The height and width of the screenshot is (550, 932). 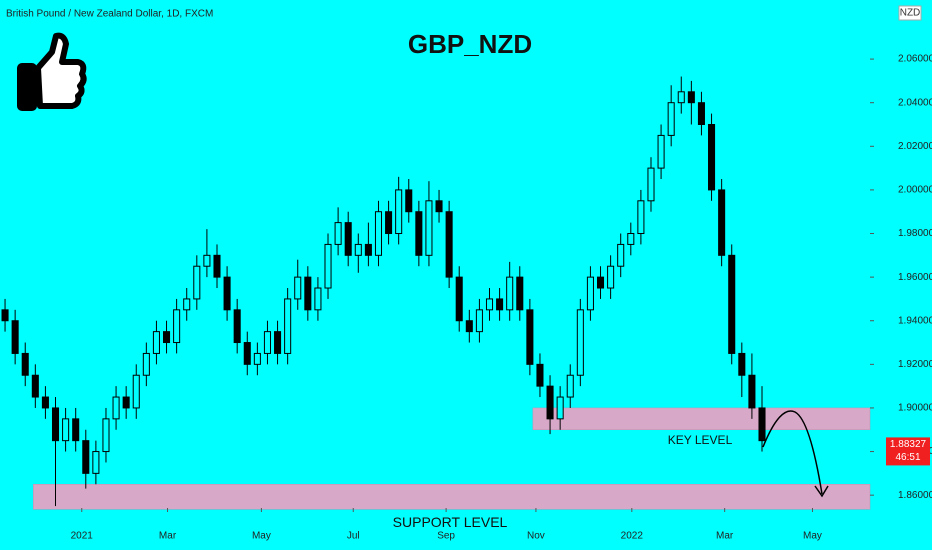 I want to click on y-tick-label: 2.00000, so click(x=915, y=190).